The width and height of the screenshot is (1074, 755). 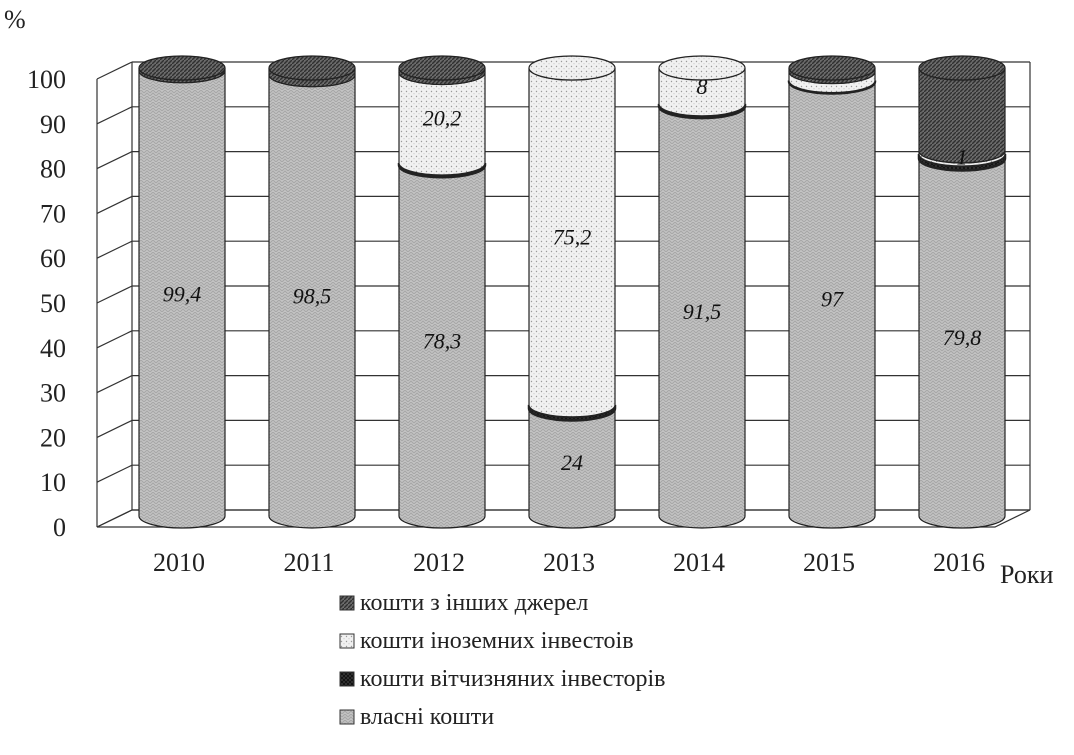 I want to click on legend-item: кошти іноземних інвестоів, so click(x=486, y=641).